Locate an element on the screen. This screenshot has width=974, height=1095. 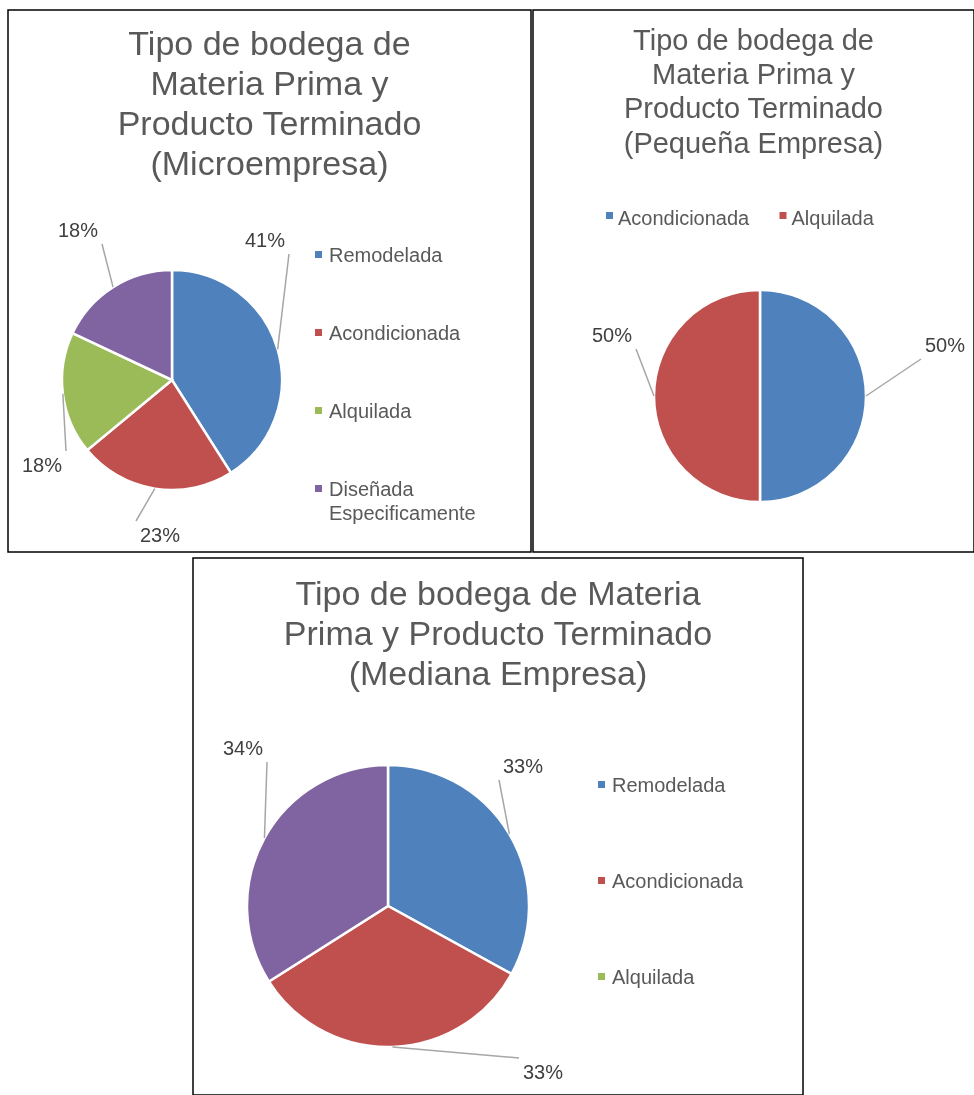
data-label: 41% is located at coordinates (265, 240).